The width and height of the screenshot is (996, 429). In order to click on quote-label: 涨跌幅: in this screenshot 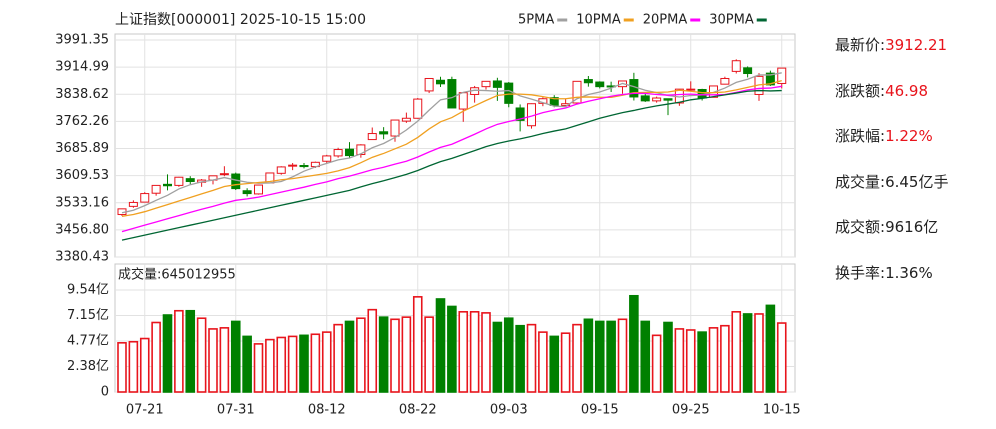, I will do `click(860, 136)`.